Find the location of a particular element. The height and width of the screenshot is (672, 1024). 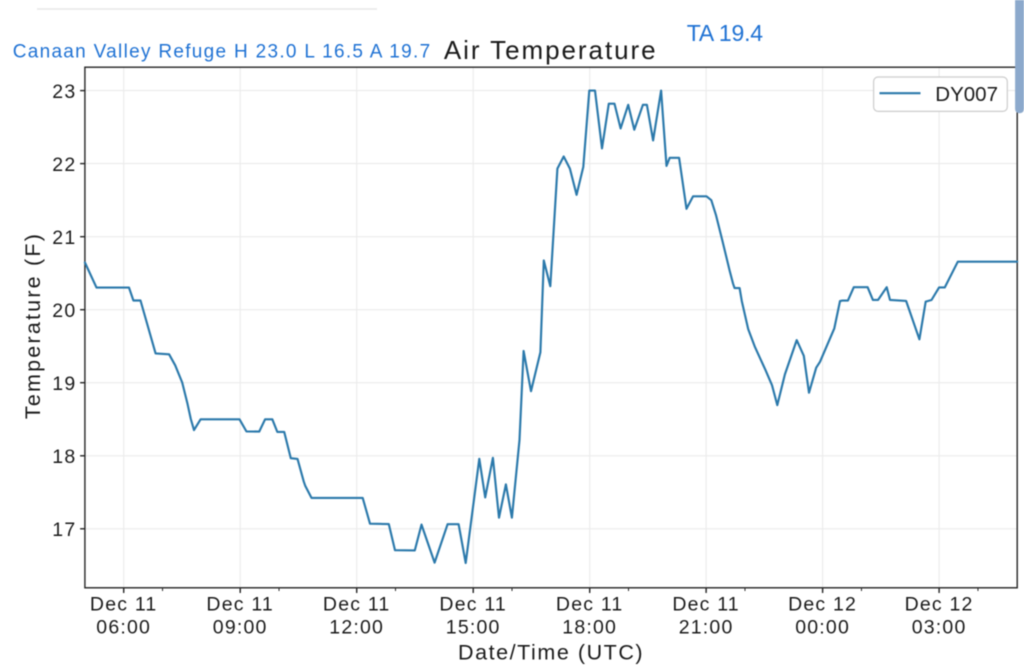

svg-text: 23 is located at coordinates (64, 92).